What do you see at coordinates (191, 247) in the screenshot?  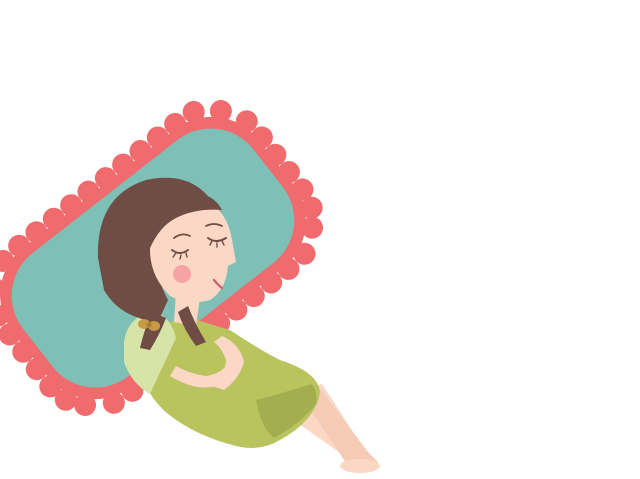 I see `face` at bounding box center [191, 247].